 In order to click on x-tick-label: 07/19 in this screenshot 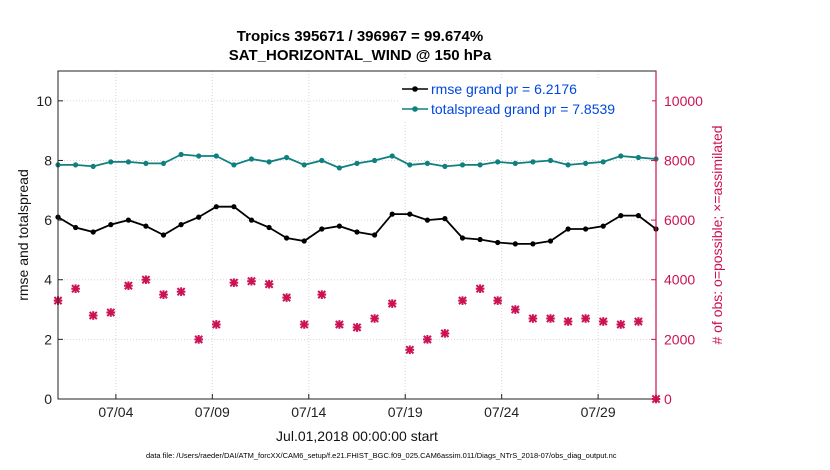, I will do `click(405, 412)`.